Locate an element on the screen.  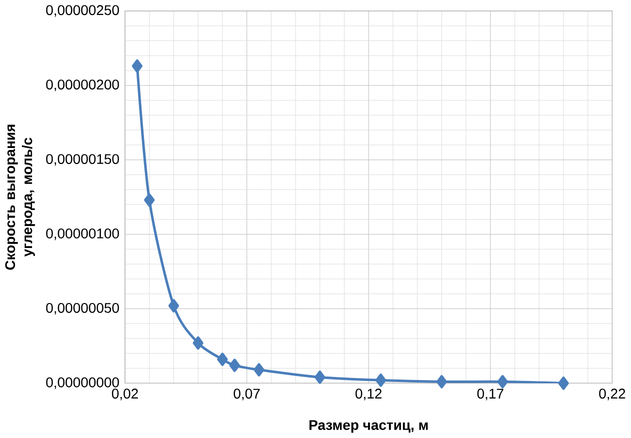
x-tick-label: 0,12 is located at coordinates (369, 394).